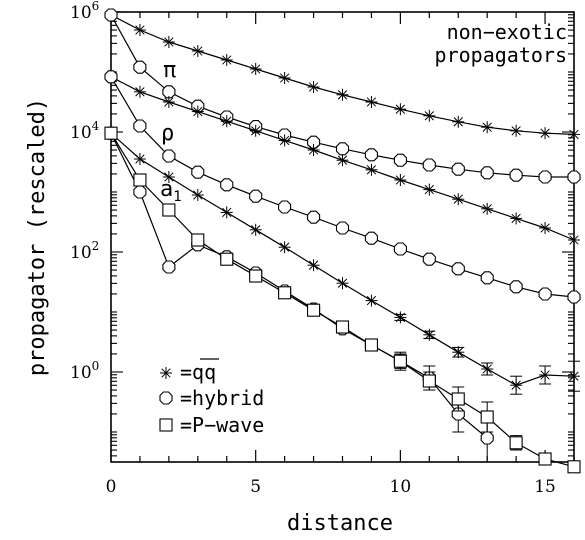 The image size is (585, 540). Describe the element at coordinates (171, 191) in the screenshot. I see `channel-label-a1: a1` at that location.